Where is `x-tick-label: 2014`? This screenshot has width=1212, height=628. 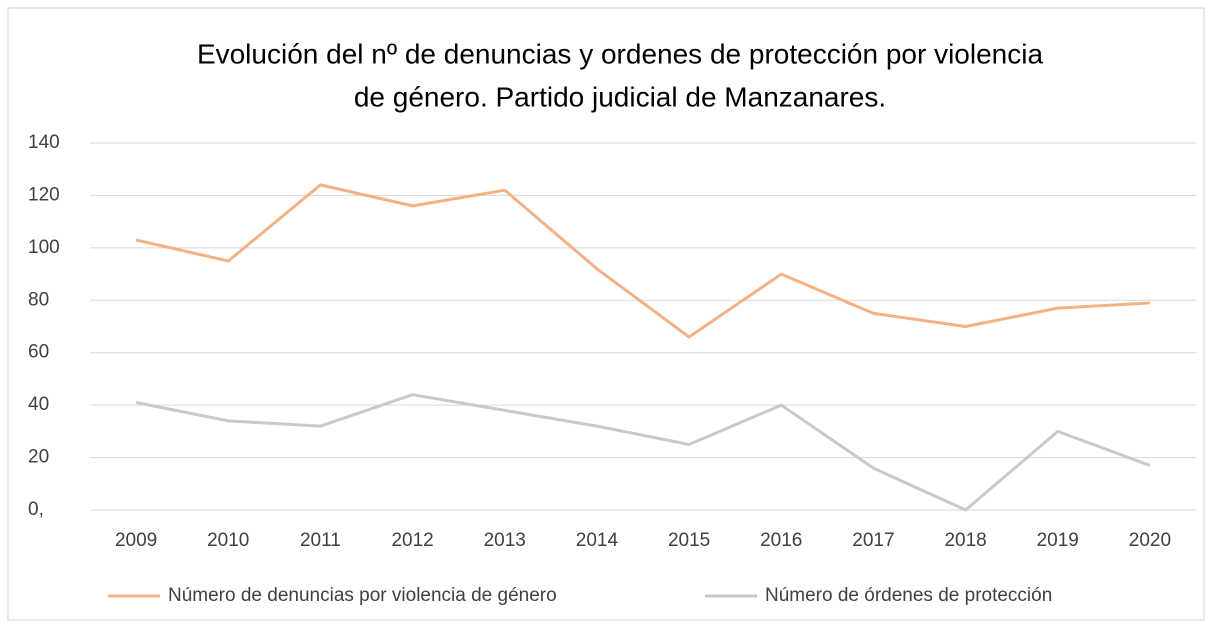
x-tick-label: 2014 is located at coordinates (597, 540).